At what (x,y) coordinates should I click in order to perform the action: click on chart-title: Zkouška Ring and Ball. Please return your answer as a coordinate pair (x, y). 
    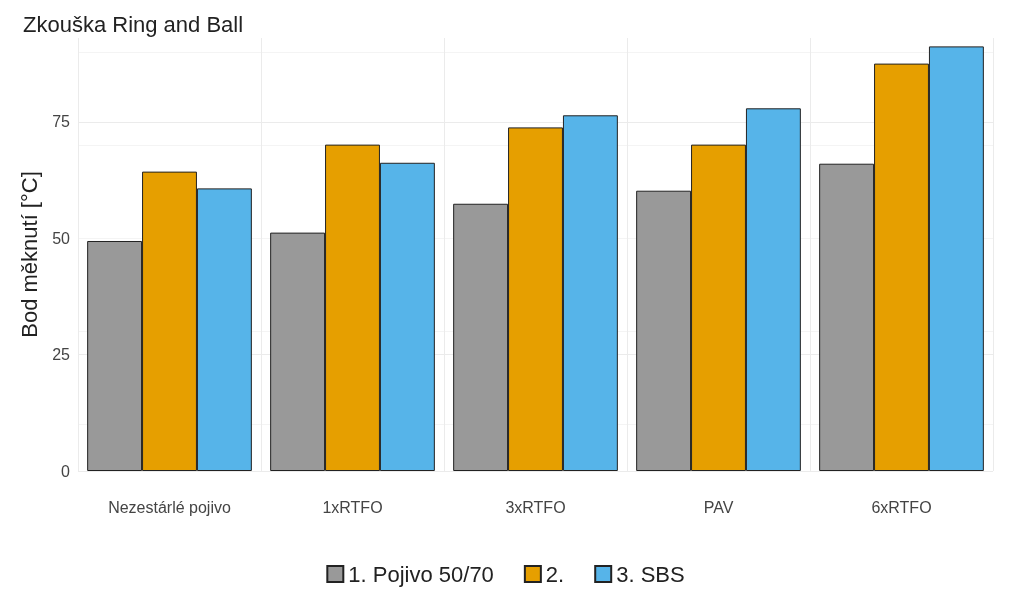
    Looking at the image, I should click on (133, 24).